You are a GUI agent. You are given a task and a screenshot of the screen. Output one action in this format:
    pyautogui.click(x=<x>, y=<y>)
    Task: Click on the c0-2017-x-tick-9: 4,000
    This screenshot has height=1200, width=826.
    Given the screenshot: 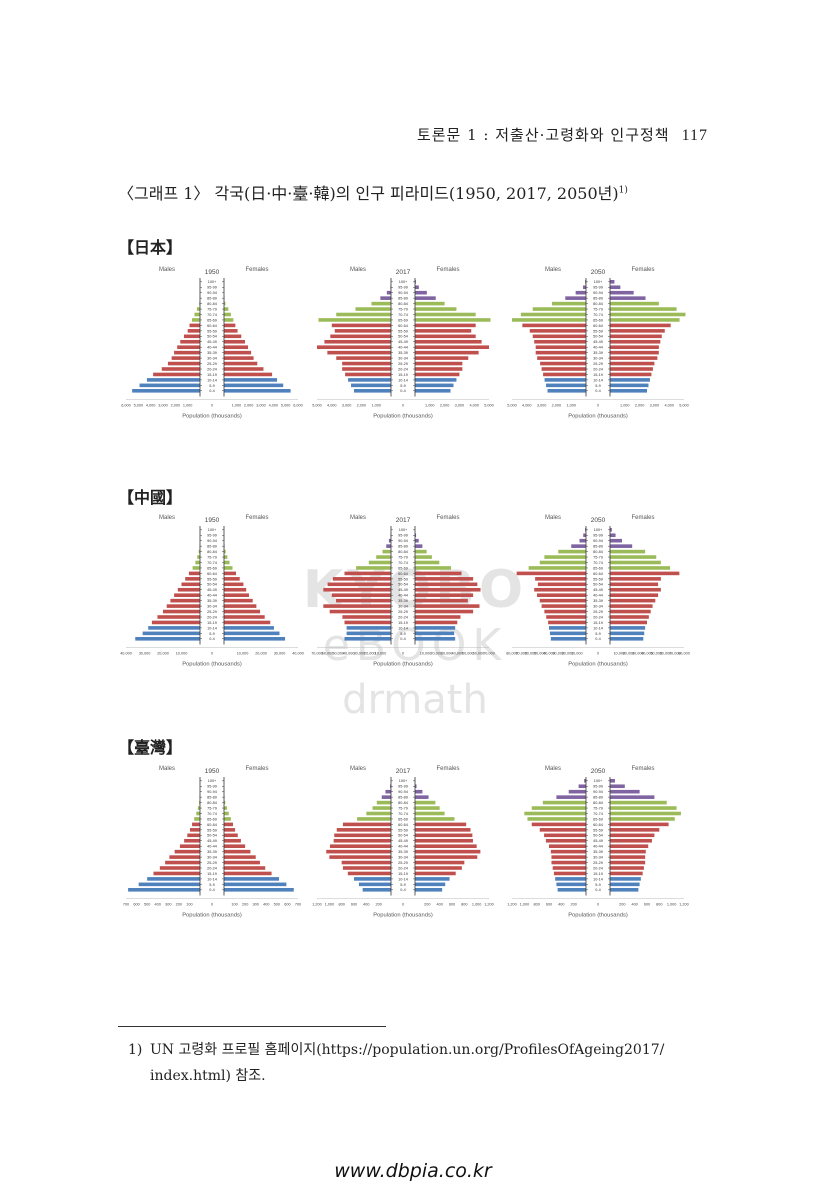 What is the action you would take?
    pyautogui.click(x=474, y=405)
    